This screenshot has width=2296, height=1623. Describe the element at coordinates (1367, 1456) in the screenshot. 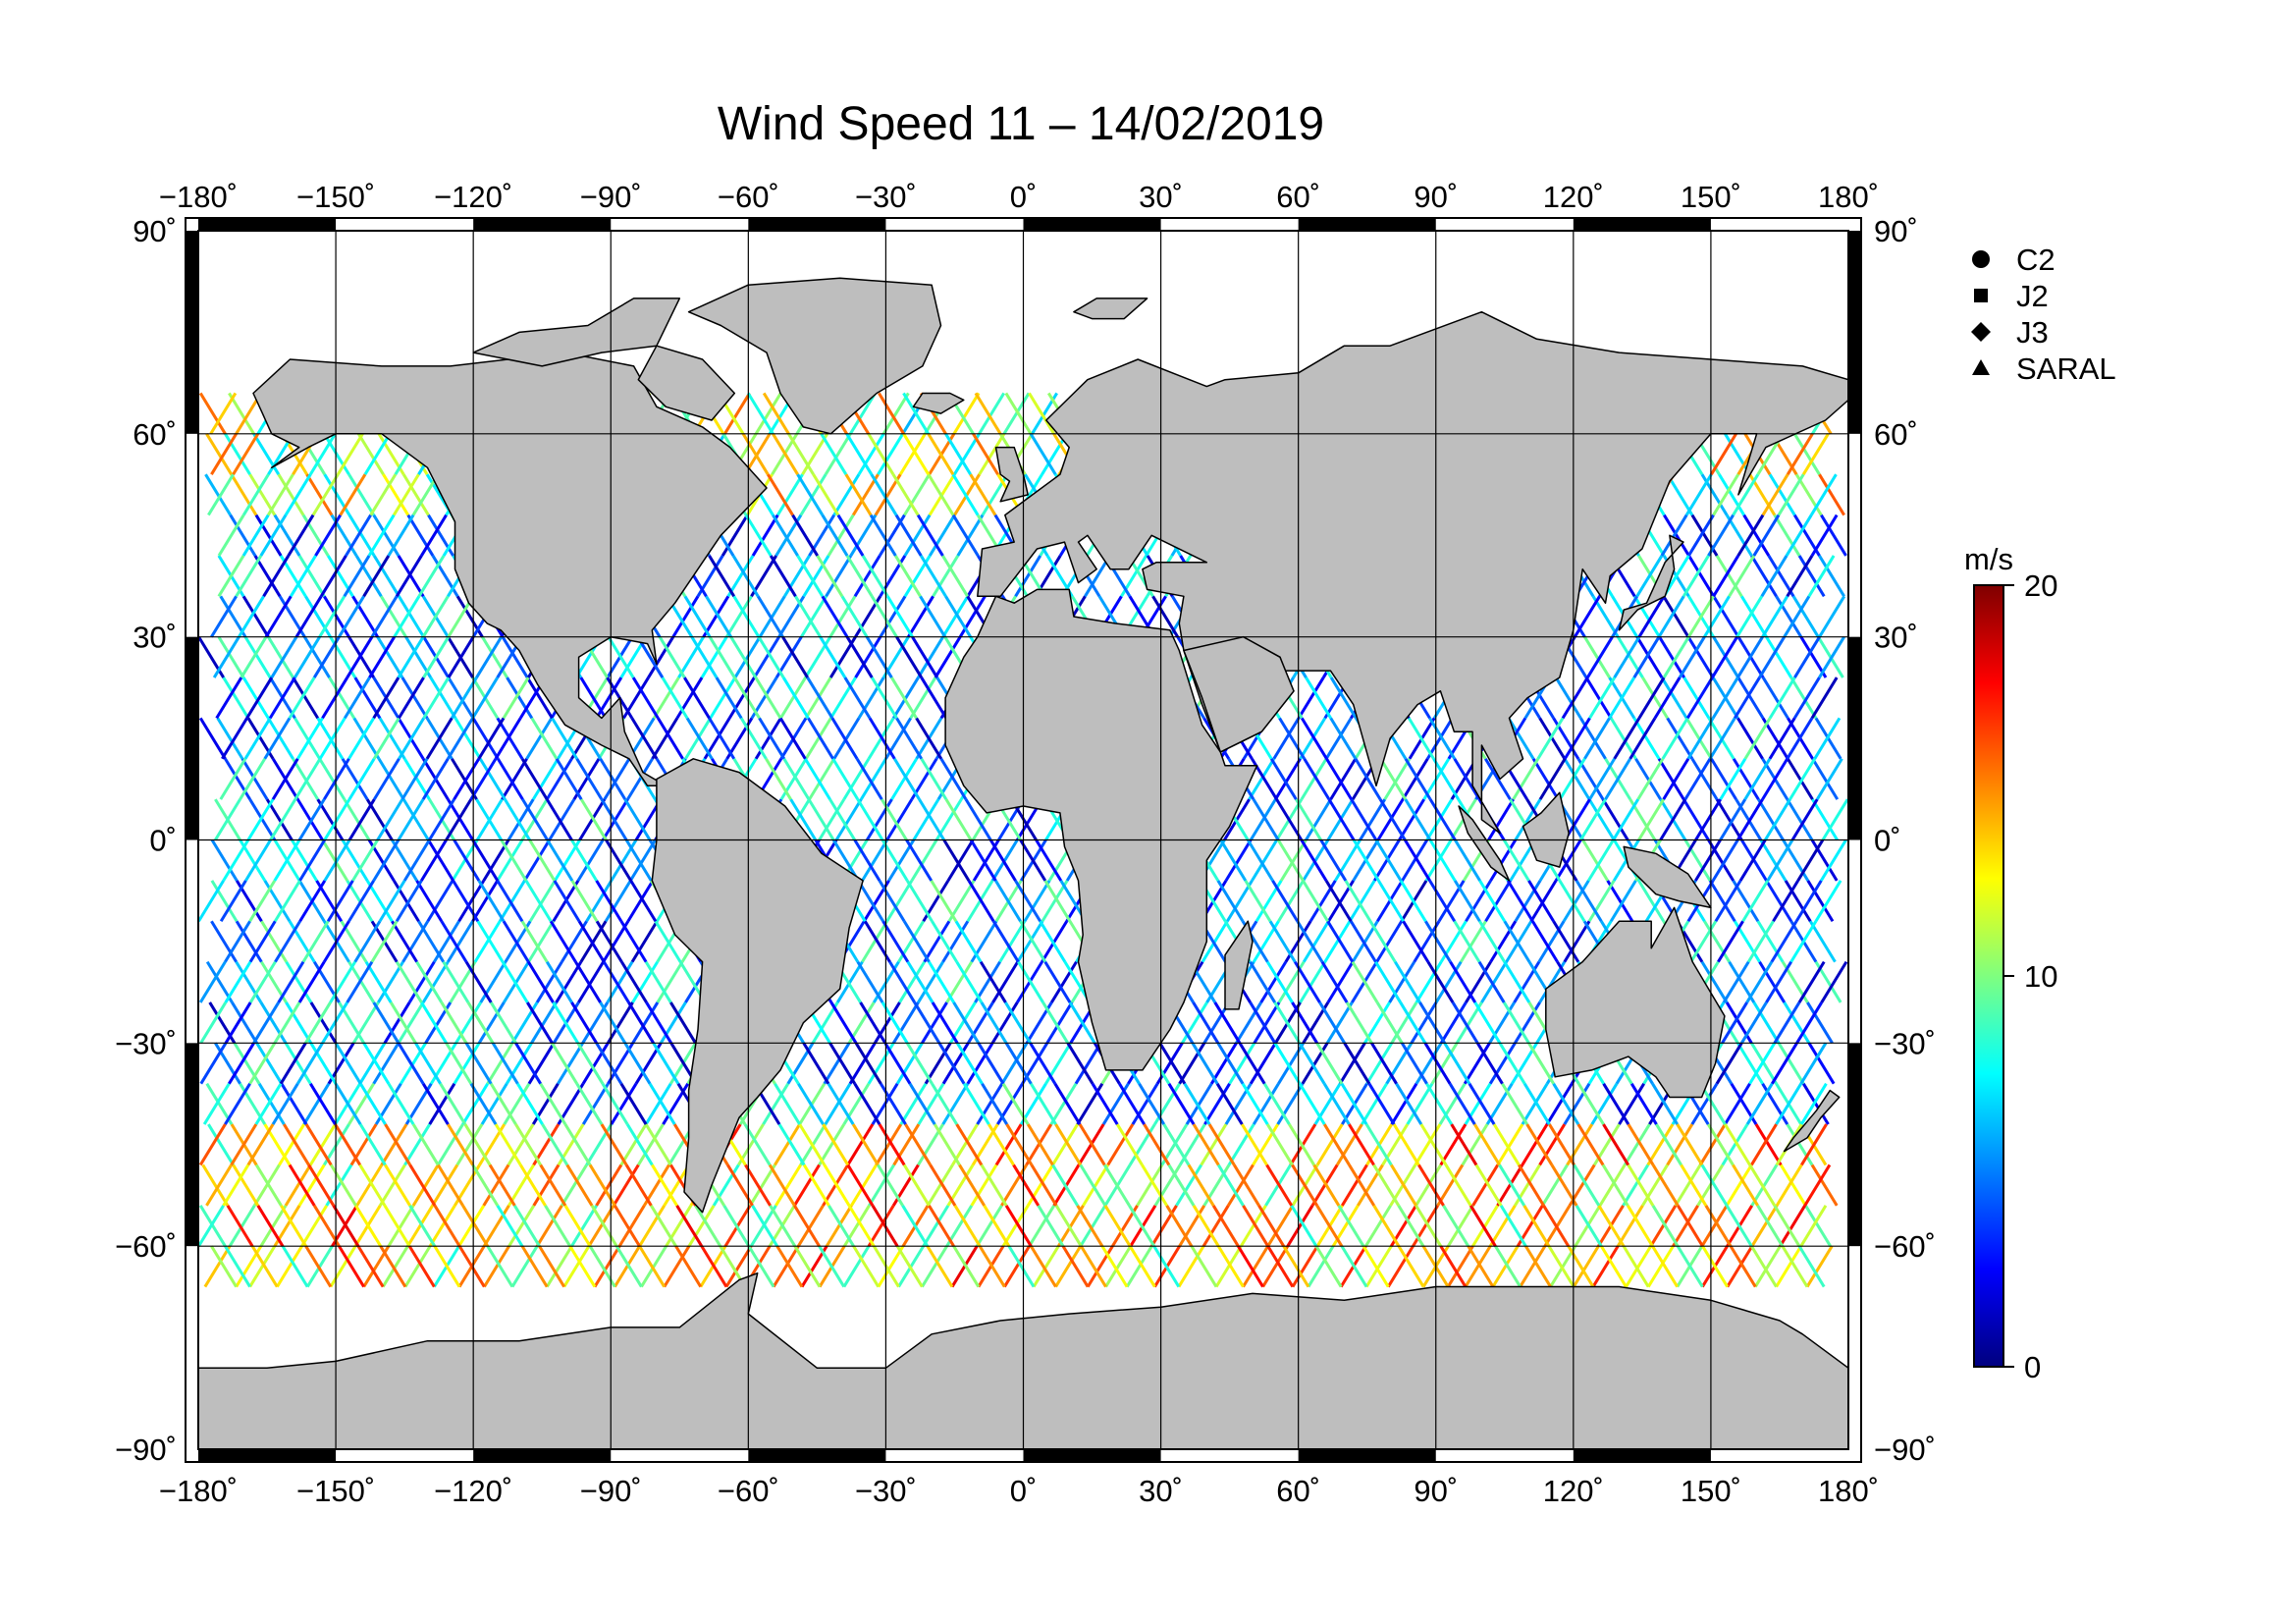

I see `frame-bar-bottom` at that location.